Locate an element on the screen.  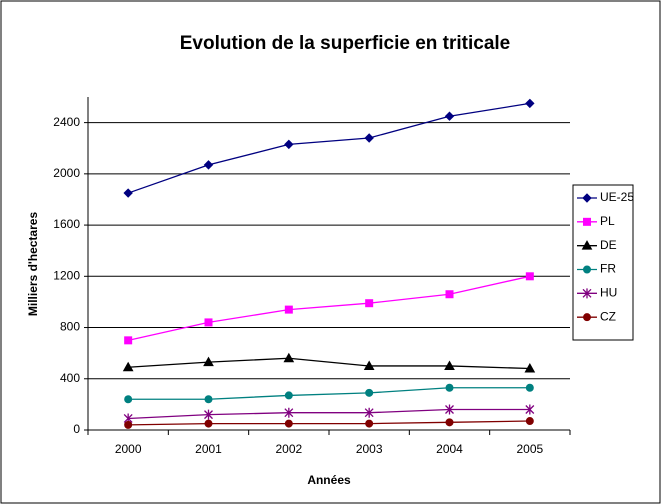
x-axis-title: Années is located at coordinates (329, 480).